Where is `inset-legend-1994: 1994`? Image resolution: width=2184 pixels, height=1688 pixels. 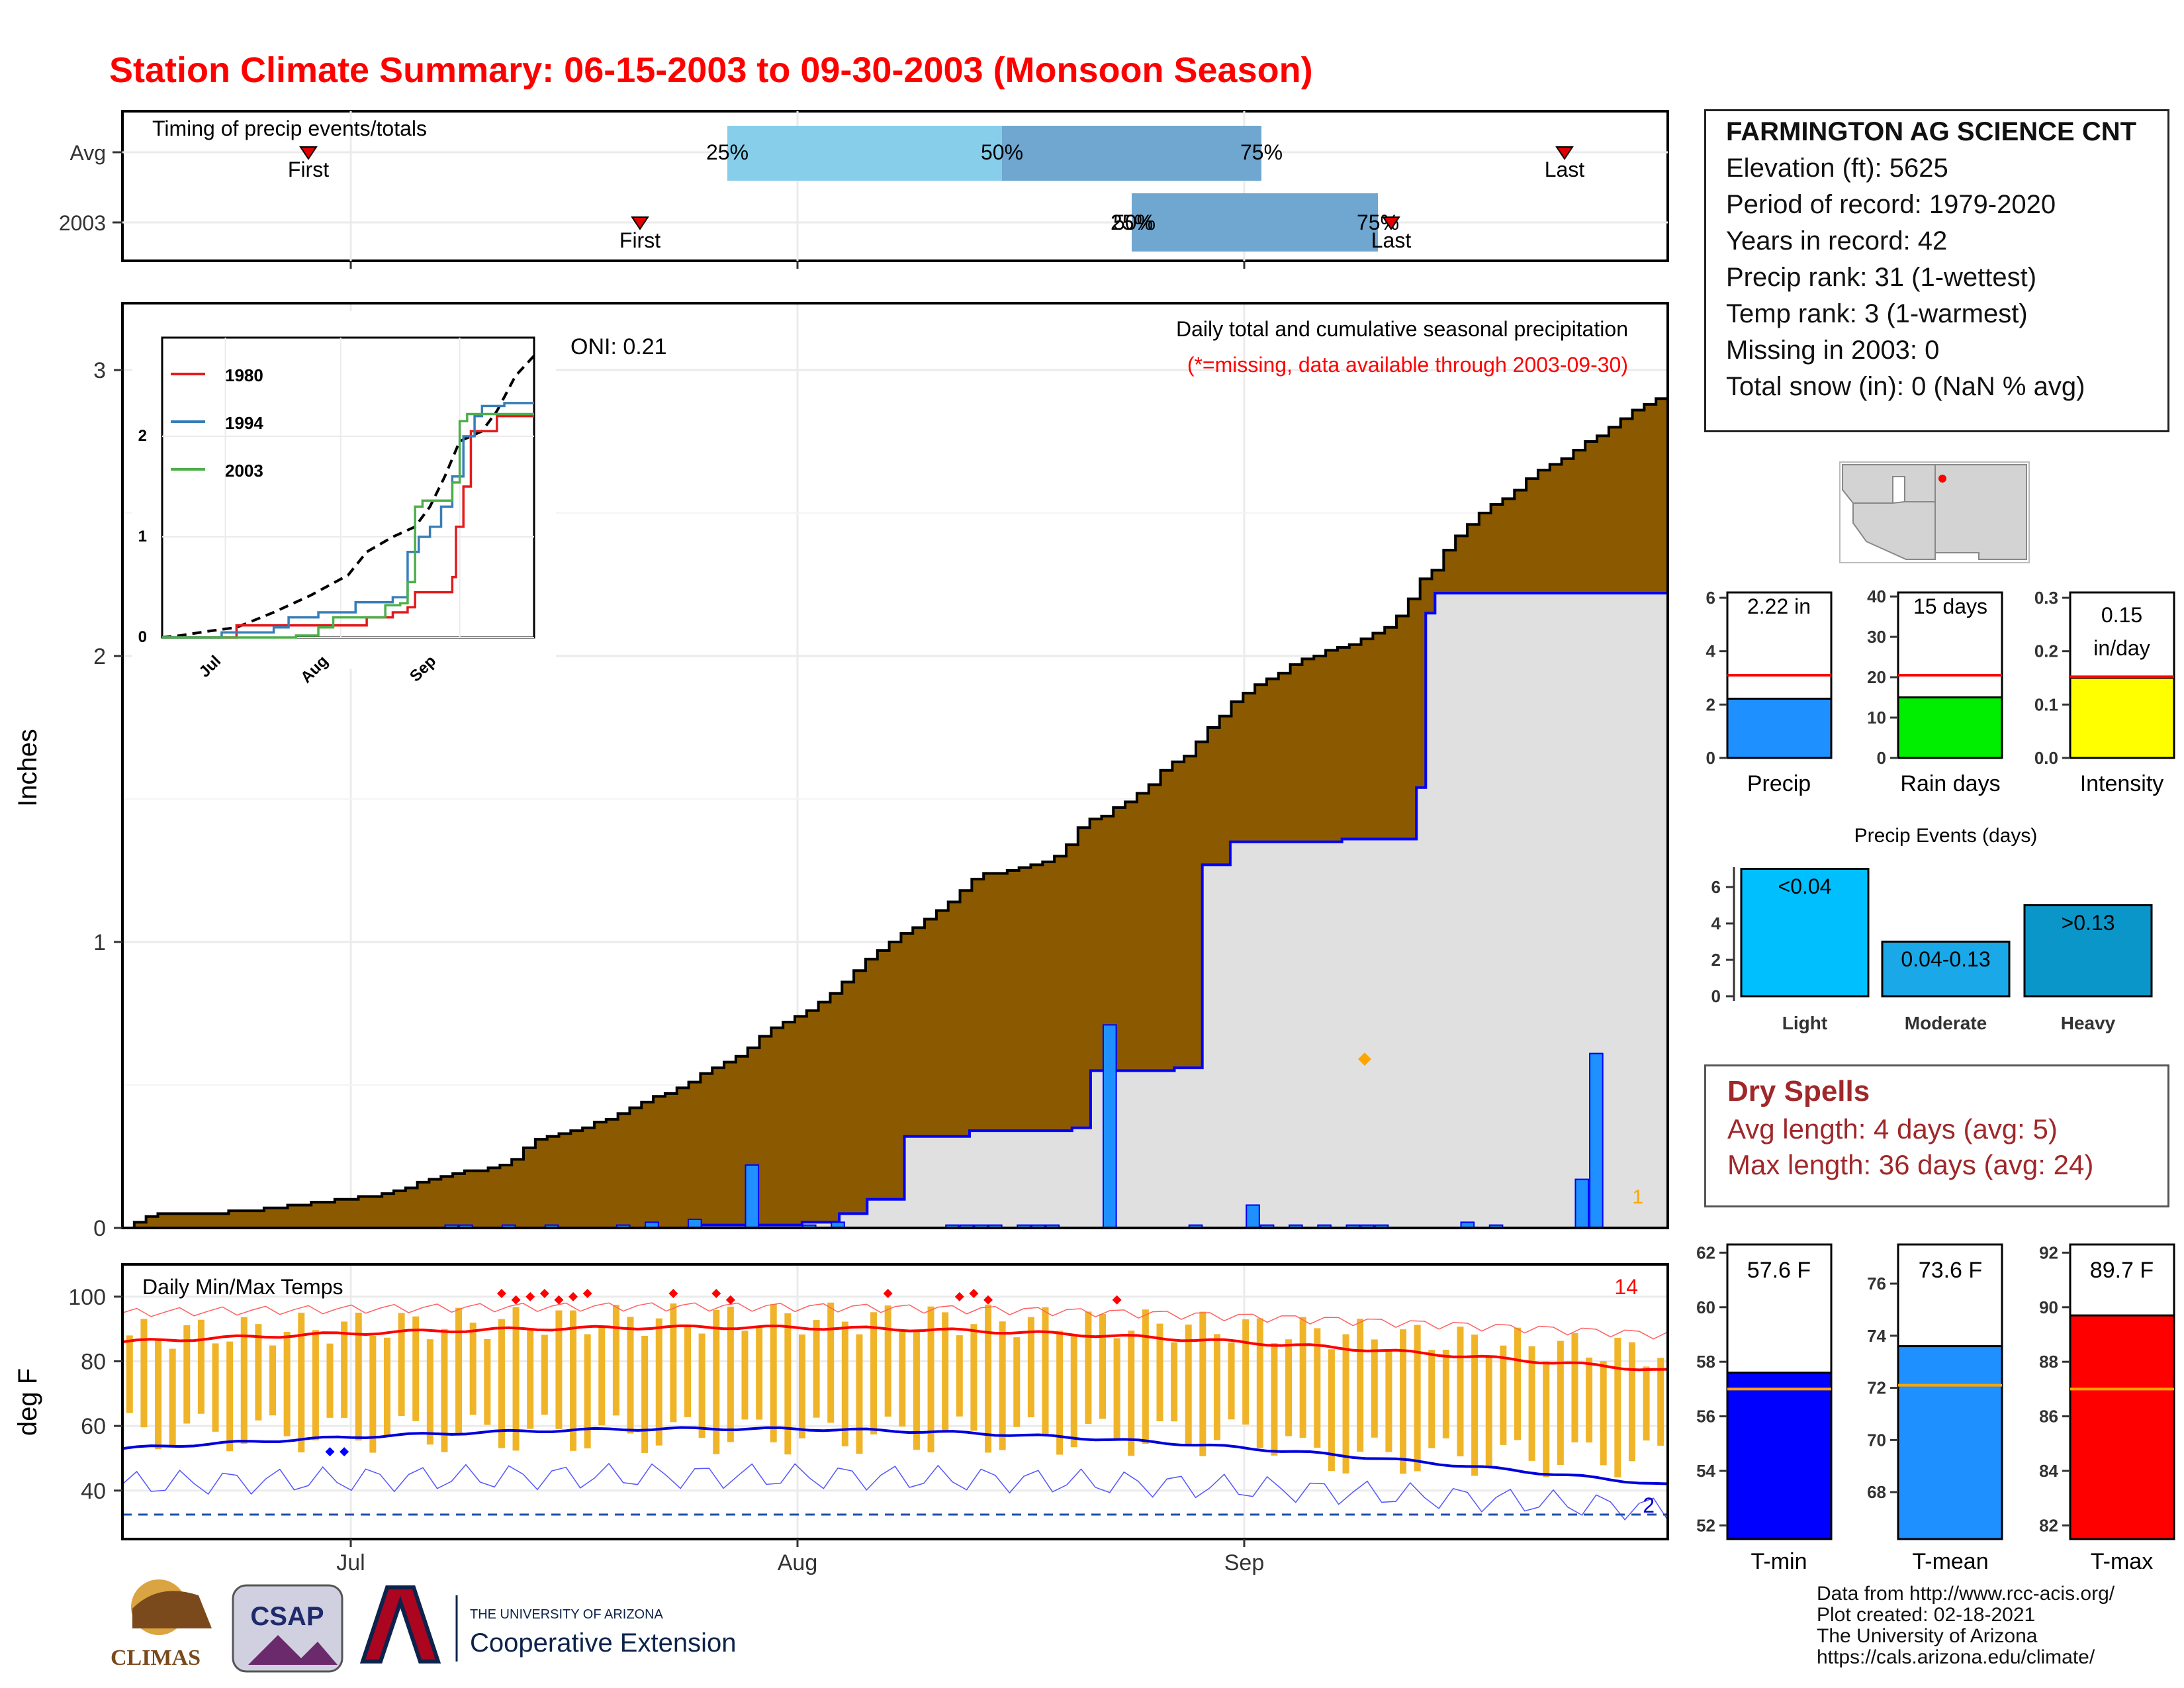
inset-legend-1994: 1994 is located at coordinates (244, 423).